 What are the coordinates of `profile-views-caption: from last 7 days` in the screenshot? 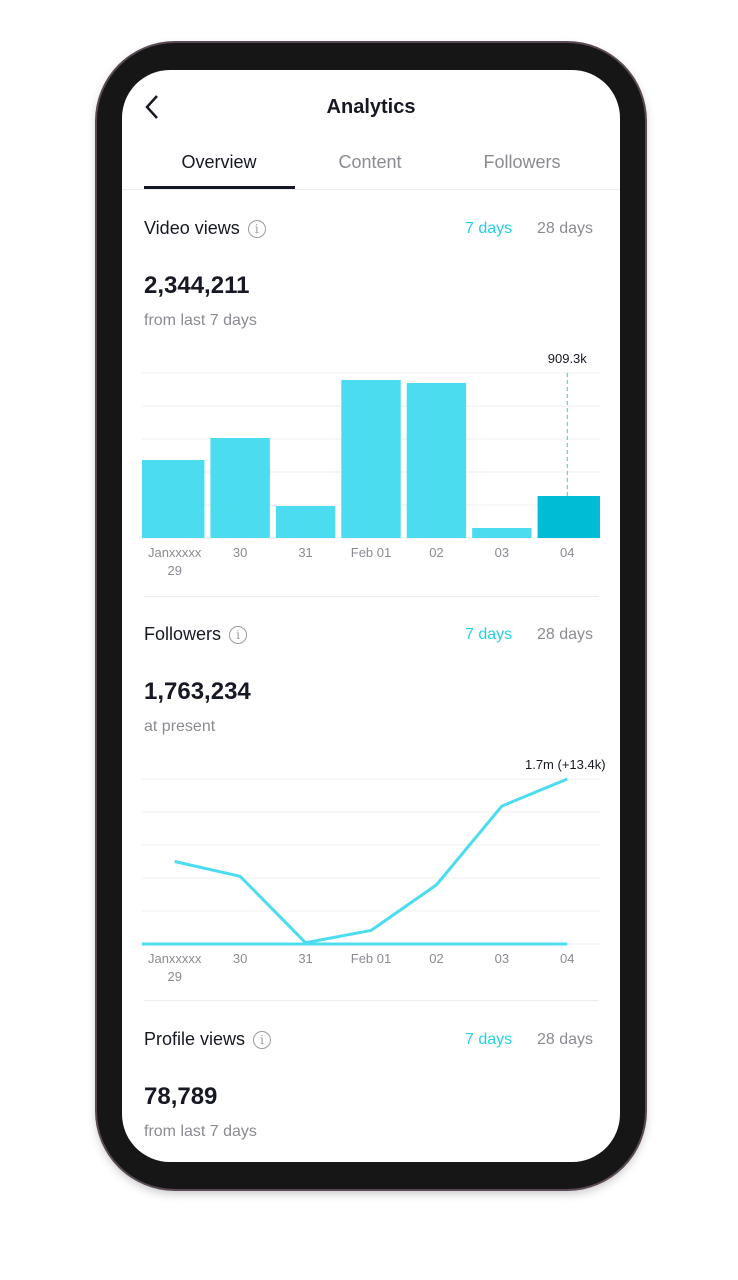 It's located at (200, 1131).